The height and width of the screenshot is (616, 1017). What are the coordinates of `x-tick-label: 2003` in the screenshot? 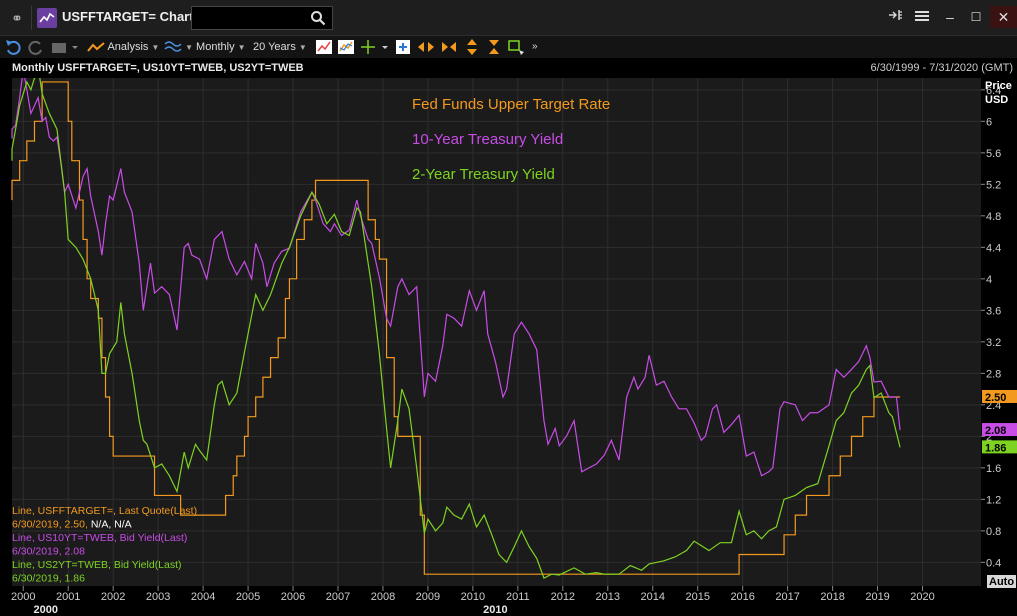 It's located at (158, 597).